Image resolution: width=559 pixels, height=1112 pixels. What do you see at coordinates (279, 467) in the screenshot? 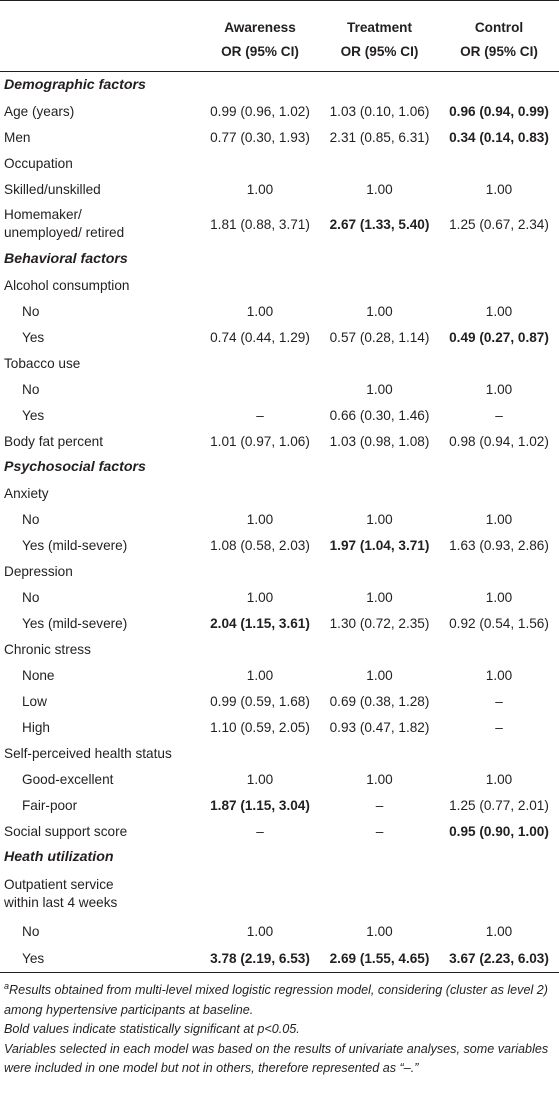
I see `section-row: Psychosocial factors` at bounding box center [279, 467].